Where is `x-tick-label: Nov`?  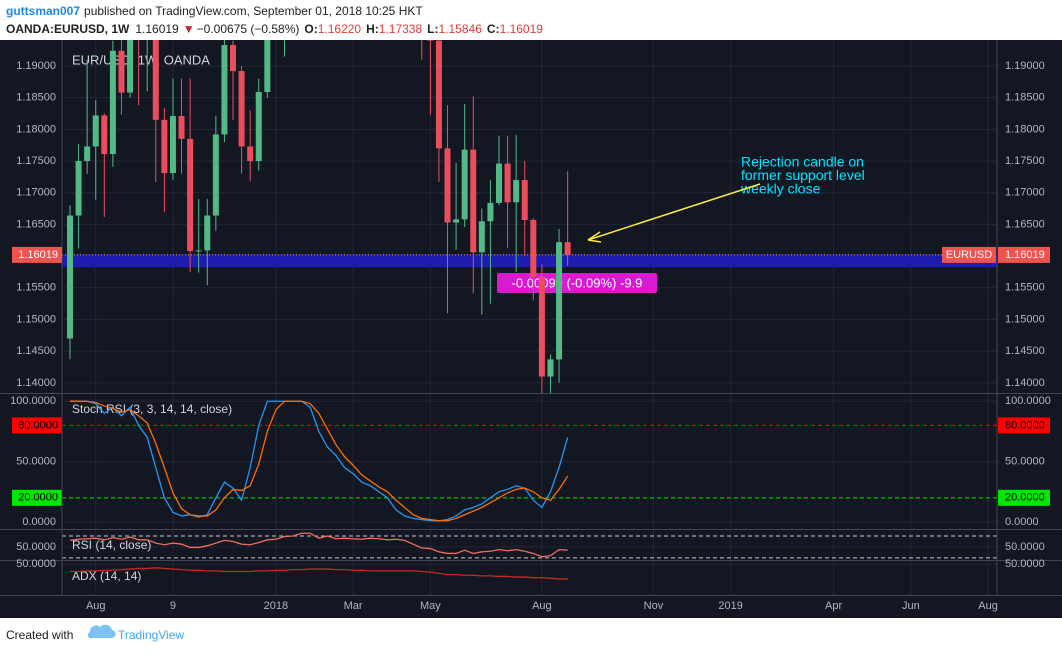
x-tick-label: Nov is located at coordinates (654, 606).